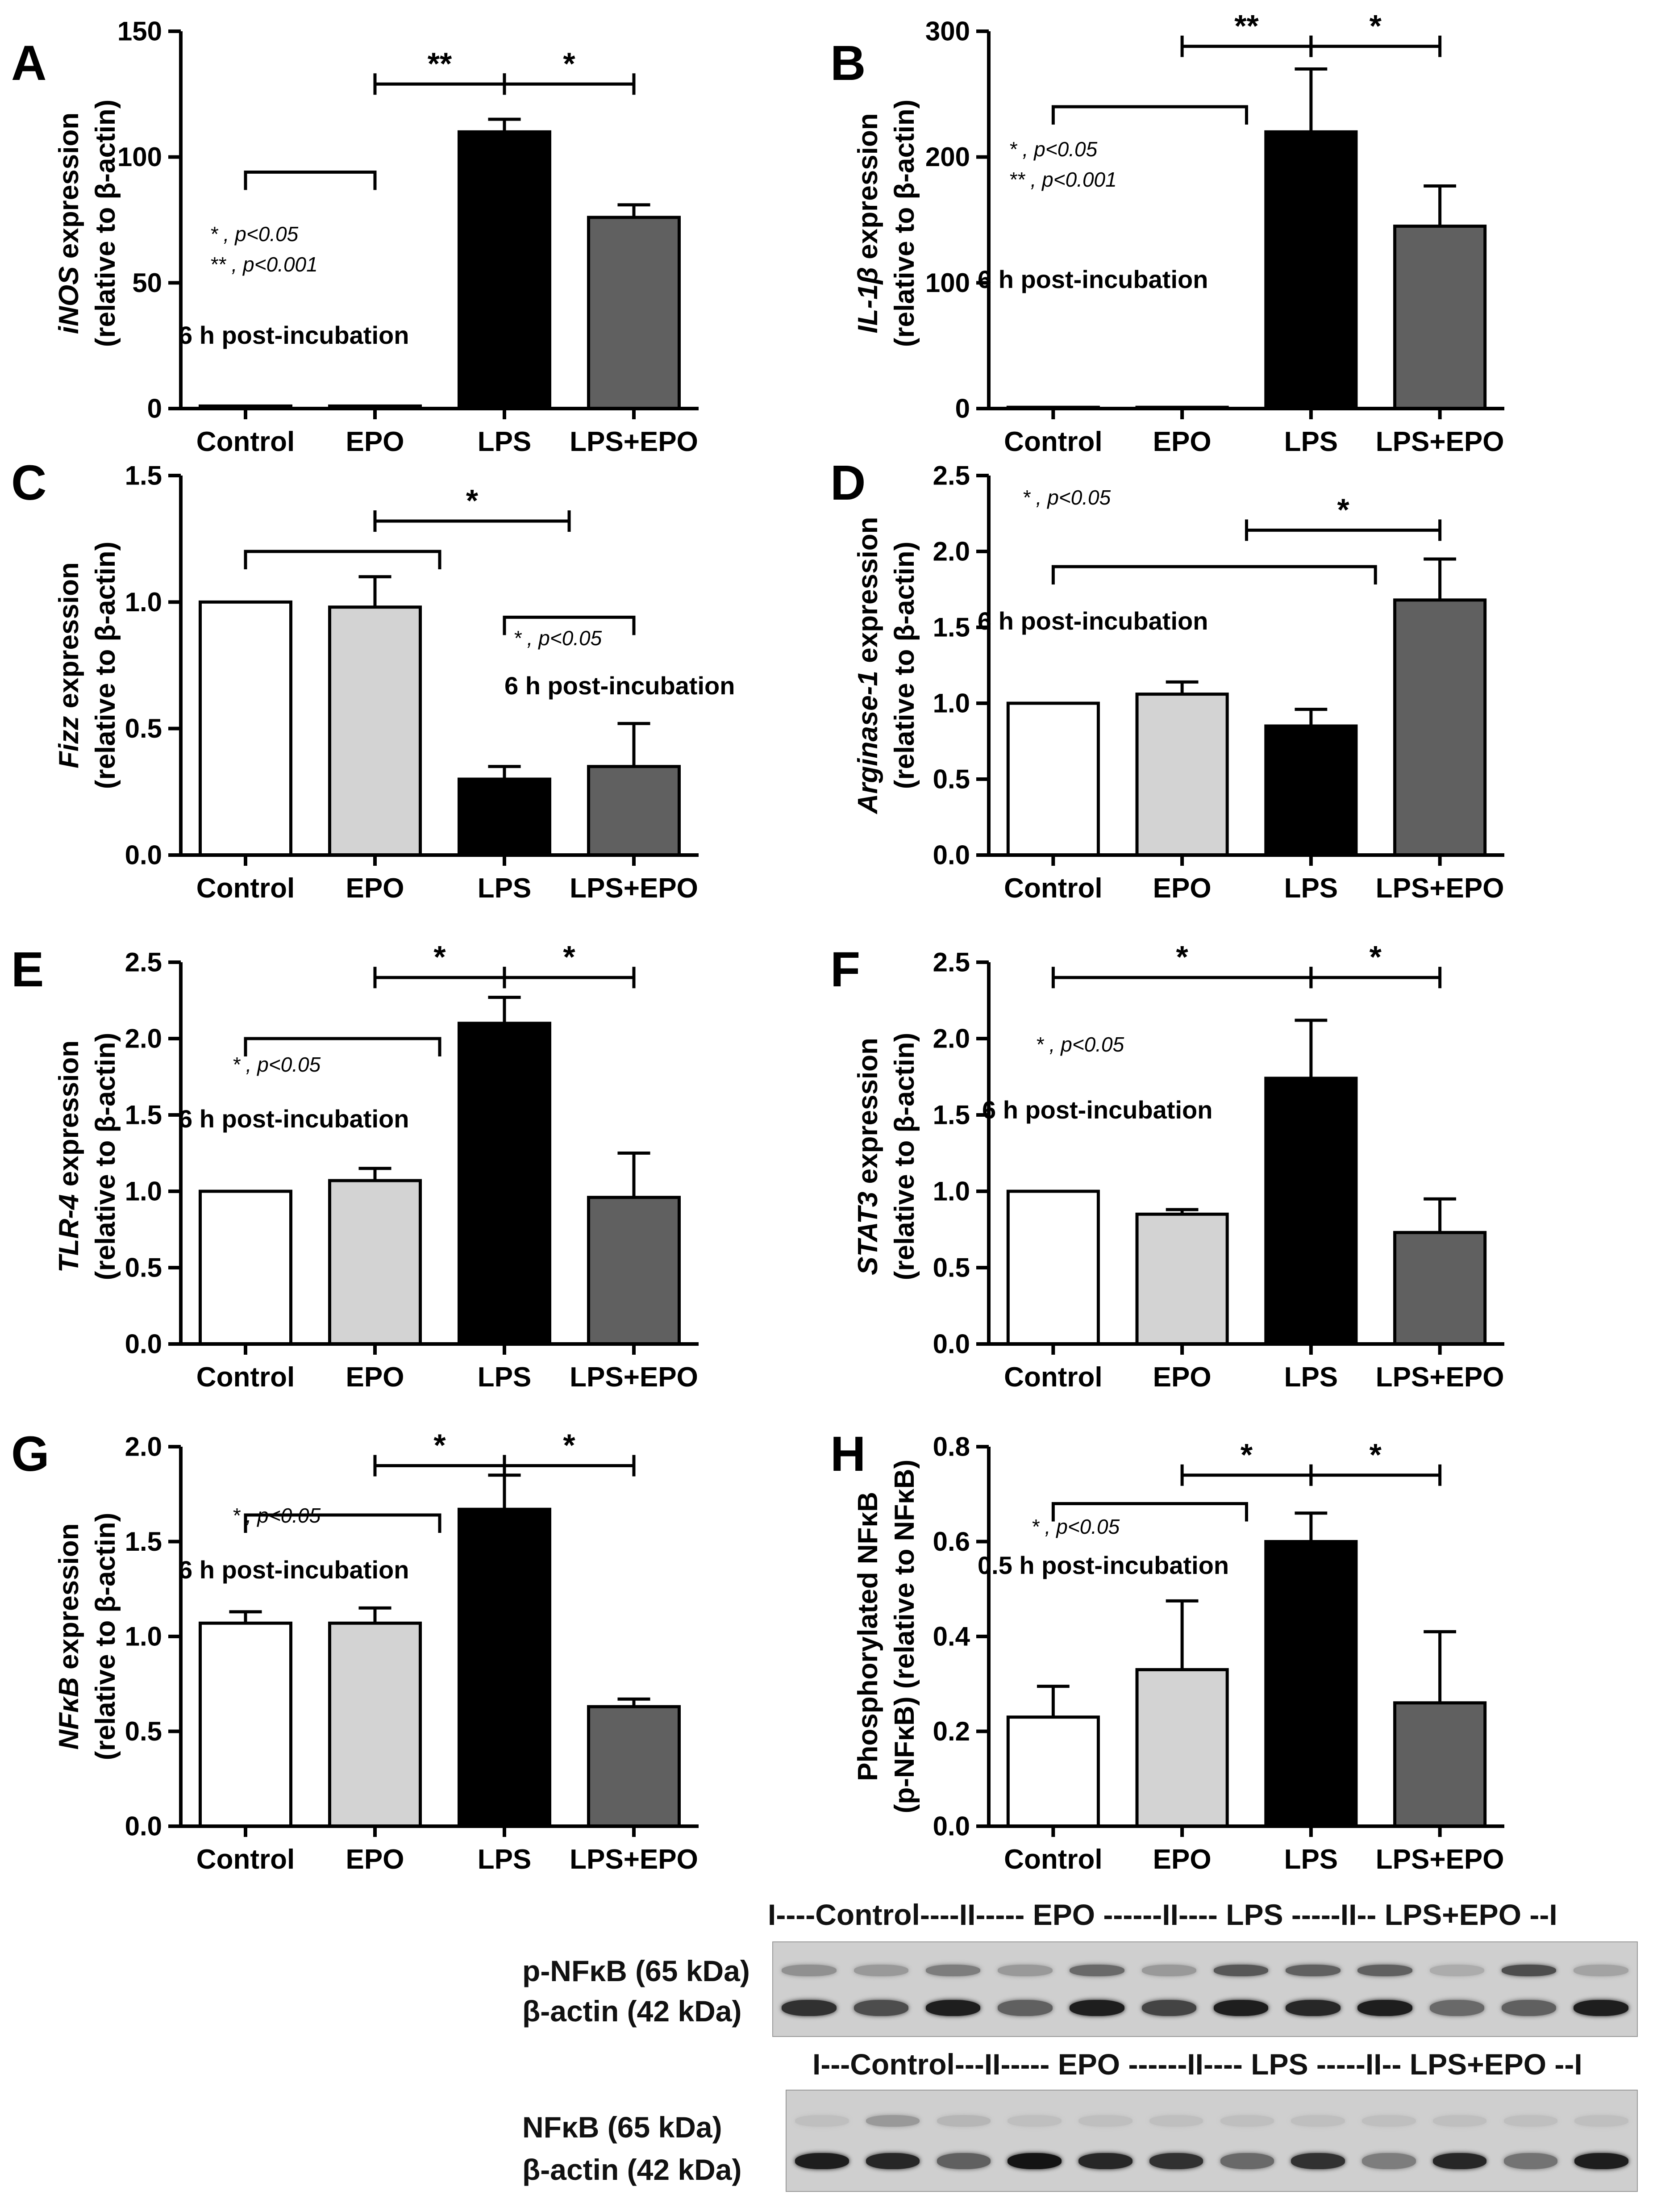 This screenshot has height=2212, width=1657. What do you see at coordinates (868, 742) in the screenshot?
I see `y-axis-label-gene: Arginase-1` at bounding box center [868, 742].